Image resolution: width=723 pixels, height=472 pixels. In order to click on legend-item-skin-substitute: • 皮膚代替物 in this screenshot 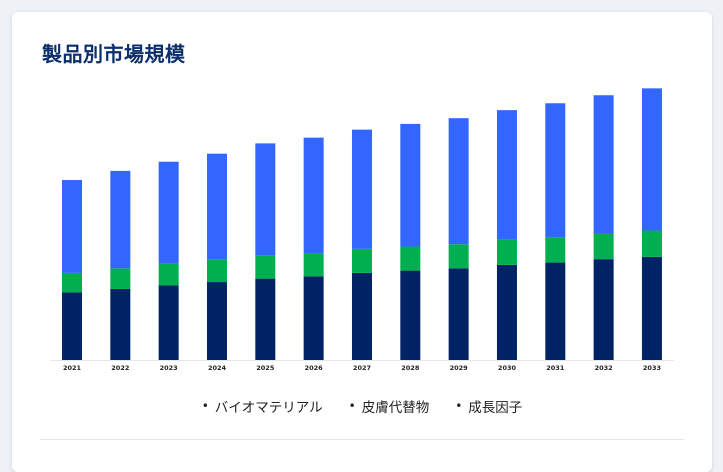, I will do `click(389, 406)`.